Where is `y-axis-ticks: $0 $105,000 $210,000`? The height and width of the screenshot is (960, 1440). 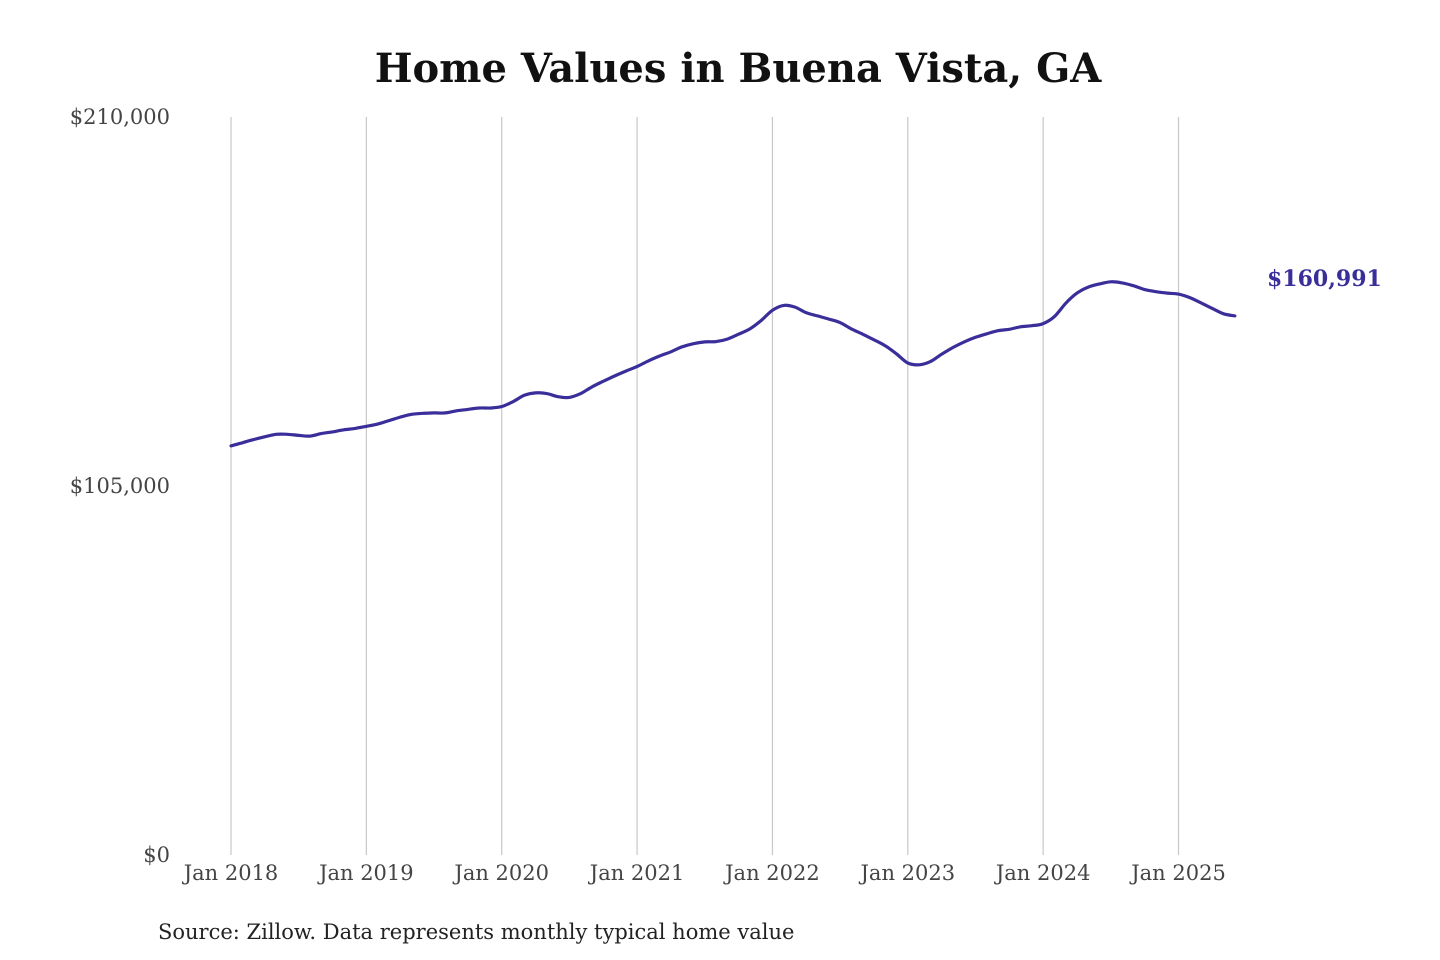 y-axis-ticks: $0 $105,000 $210,000 is located at coordinates (120, 486).